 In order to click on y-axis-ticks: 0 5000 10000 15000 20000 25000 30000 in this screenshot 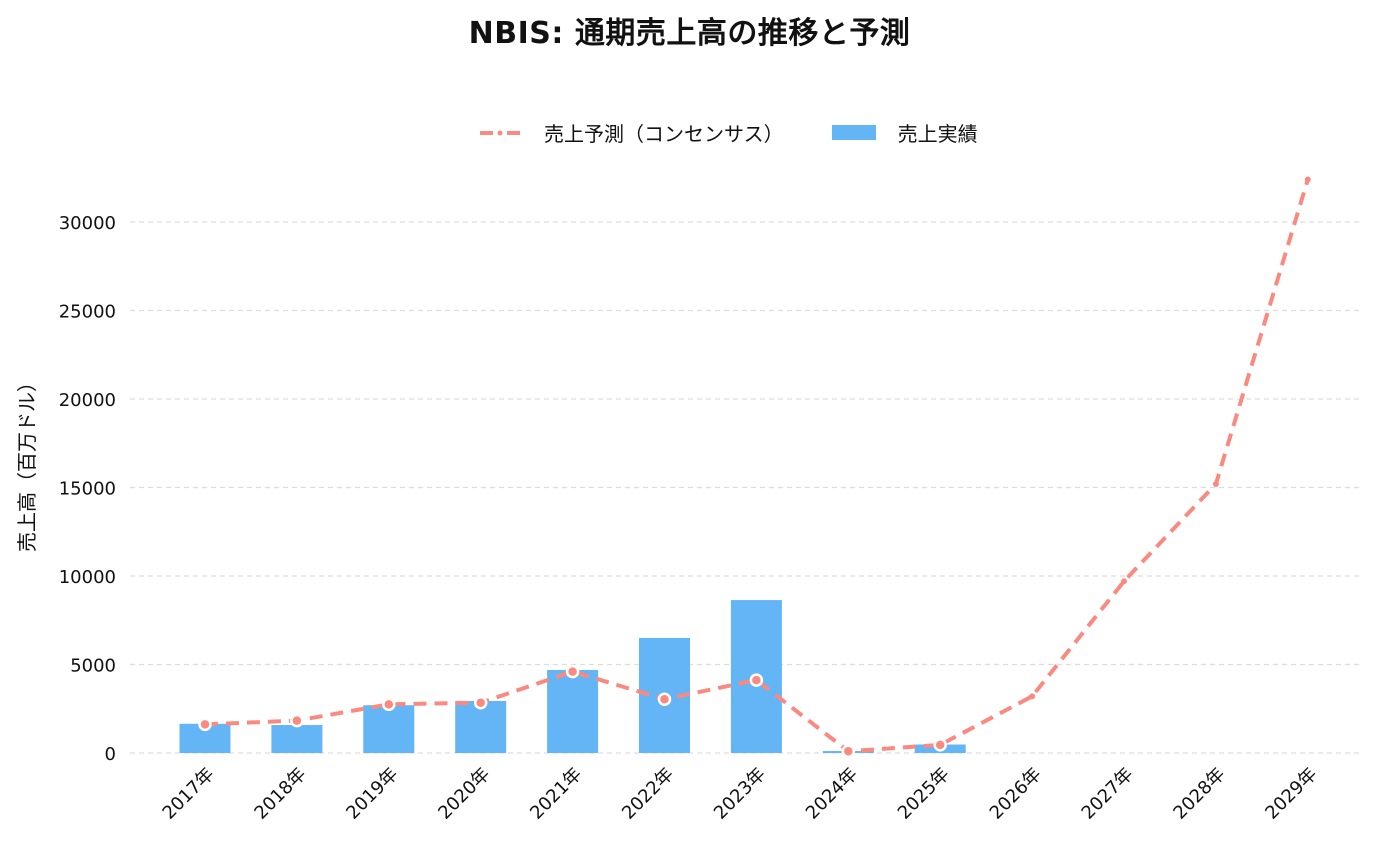, I will do `click(87, 489)`.